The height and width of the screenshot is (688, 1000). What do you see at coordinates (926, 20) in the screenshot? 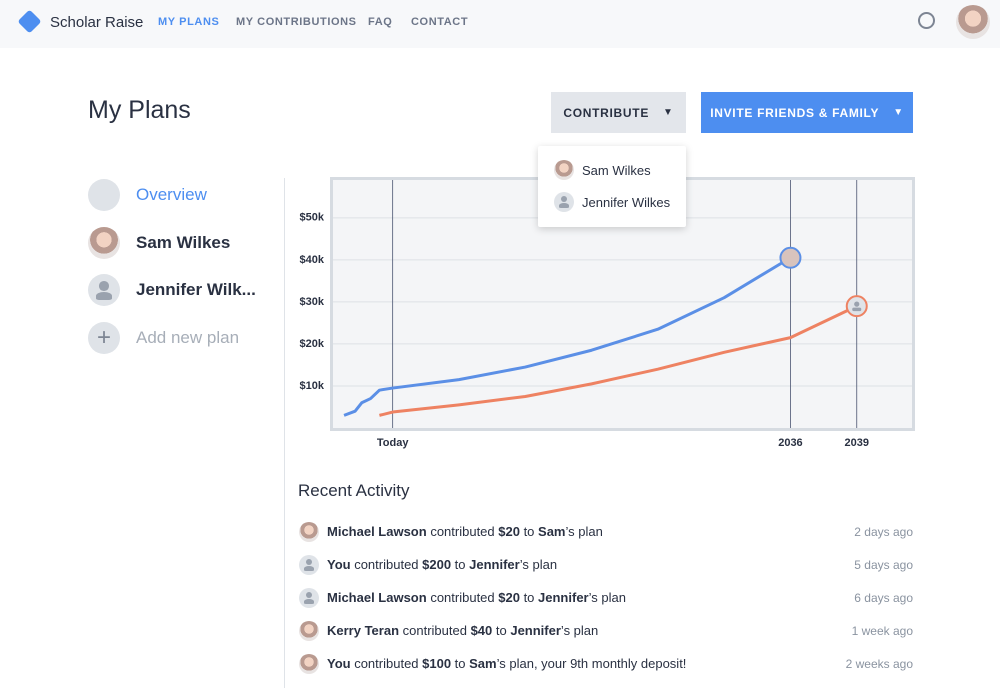
I see `search-icon` at bounding box center [926, 20].